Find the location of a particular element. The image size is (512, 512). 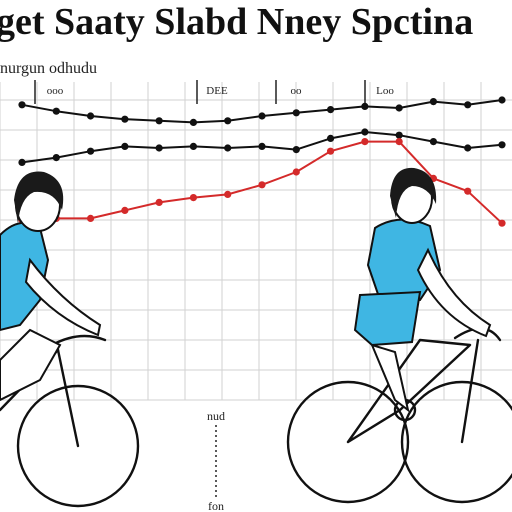

chart-subtitle: nurgun odhudu is located at coordinates (48, 68).